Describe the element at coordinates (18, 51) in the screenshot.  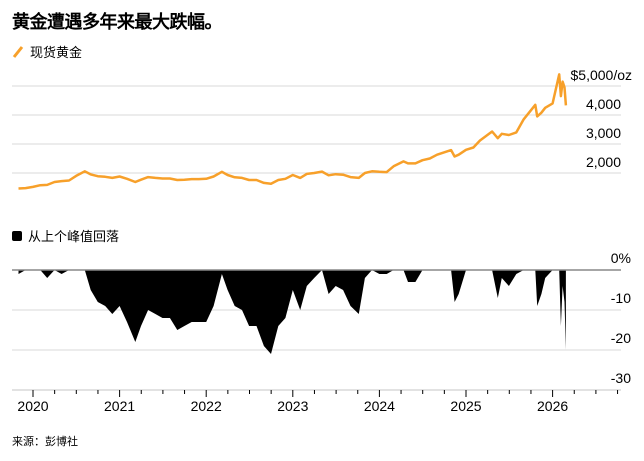
I see `legend-line-icon` at that location.